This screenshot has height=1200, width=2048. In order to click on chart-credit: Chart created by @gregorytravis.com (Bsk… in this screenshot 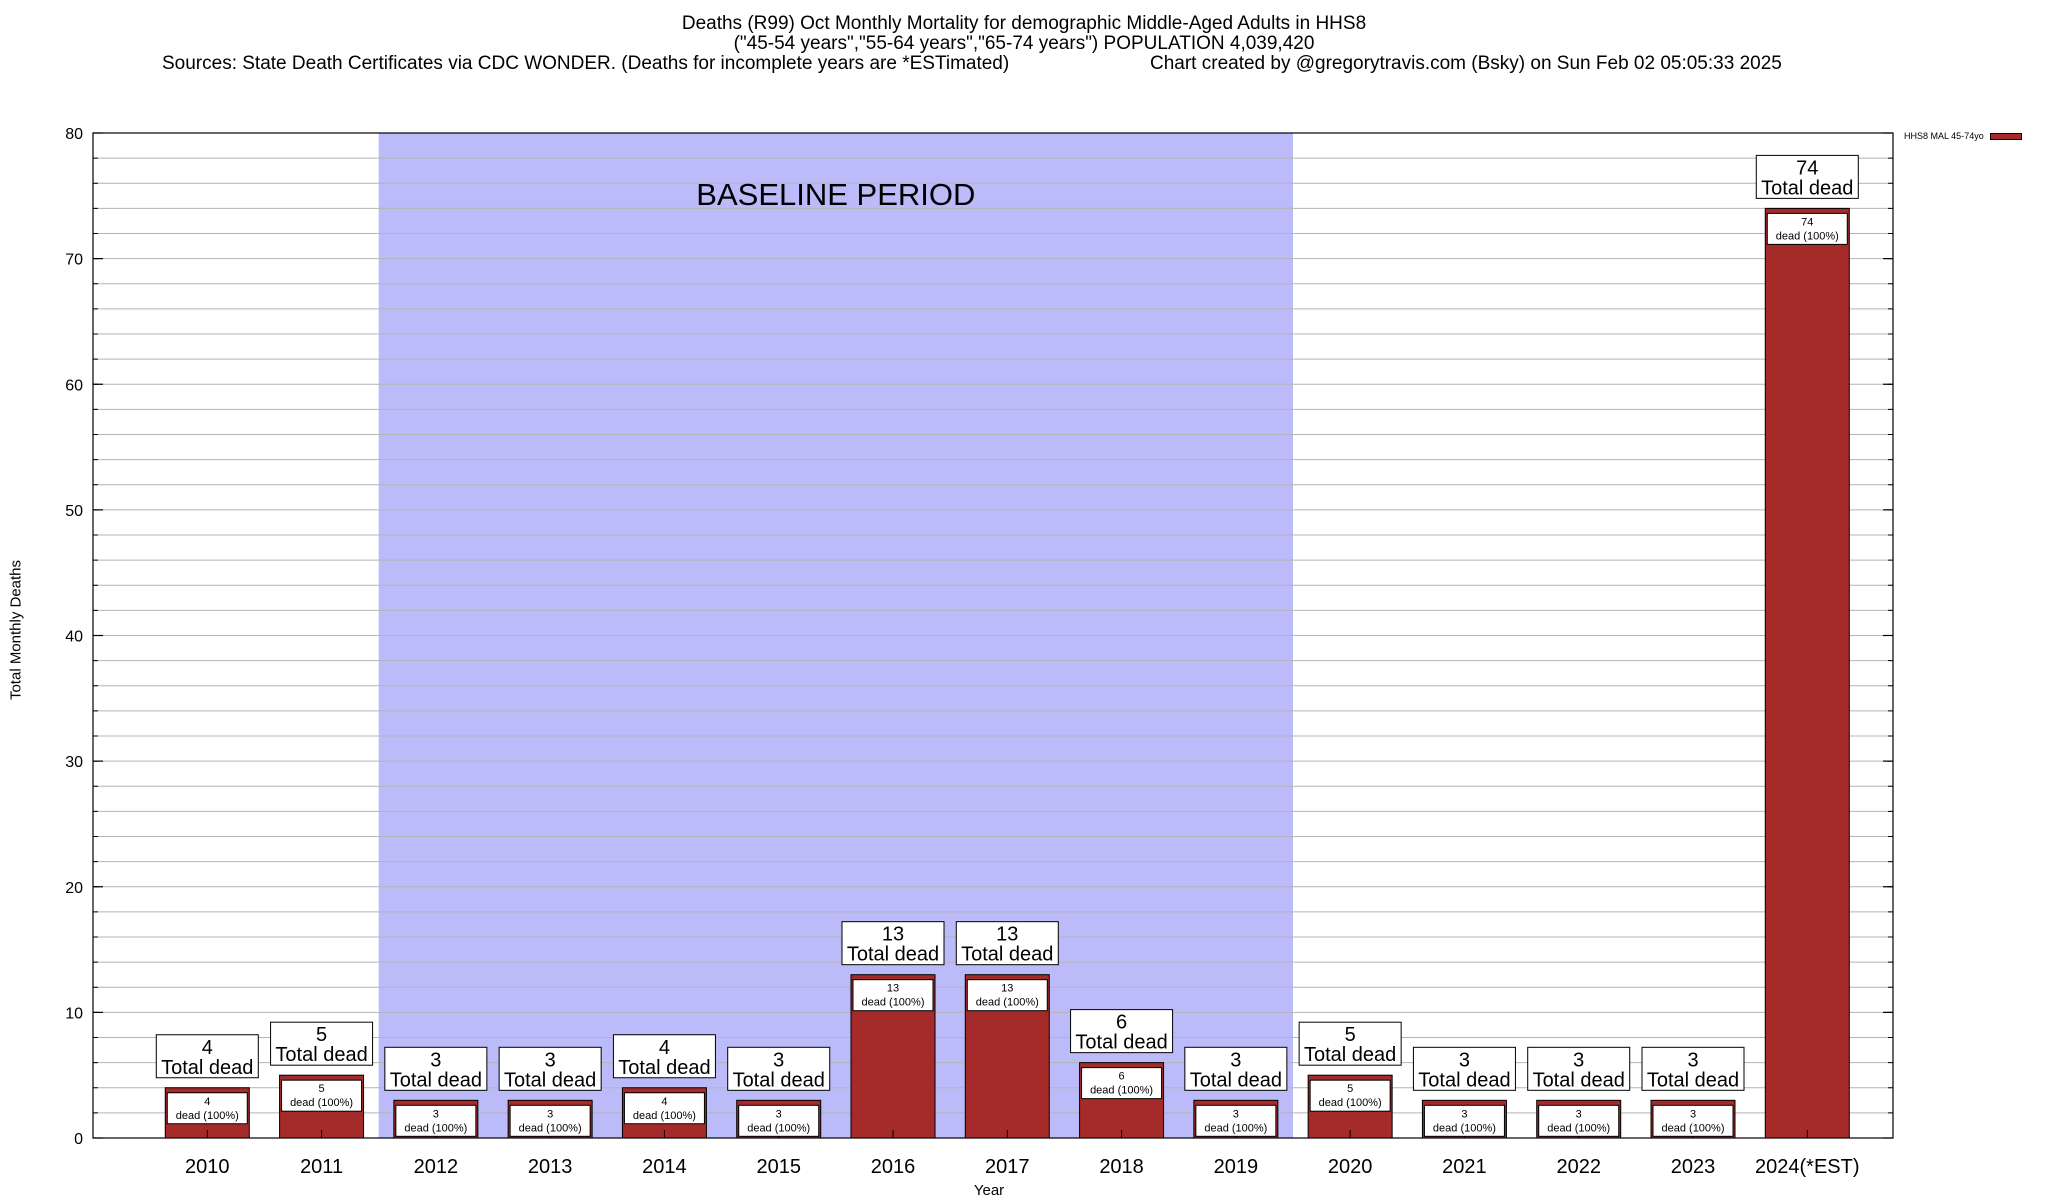, I will do `click(1466, 63)`.